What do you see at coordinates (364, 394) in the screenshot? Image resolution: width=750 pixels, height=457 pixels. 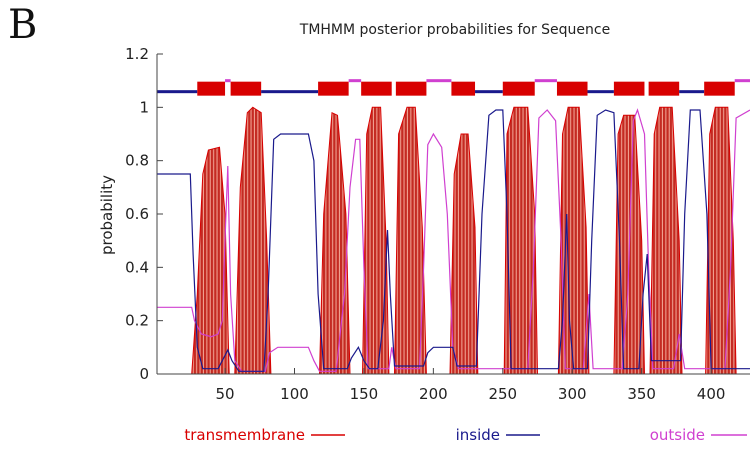 I see `x-tick-label-2: 150` at bounding box center [364, 394].